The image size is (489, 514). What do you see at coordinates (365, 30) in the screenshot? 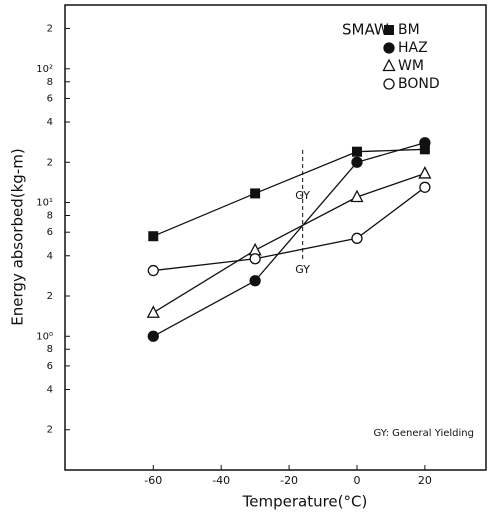
I see `legend-title: SMAW` at bounding box center [365, 30].